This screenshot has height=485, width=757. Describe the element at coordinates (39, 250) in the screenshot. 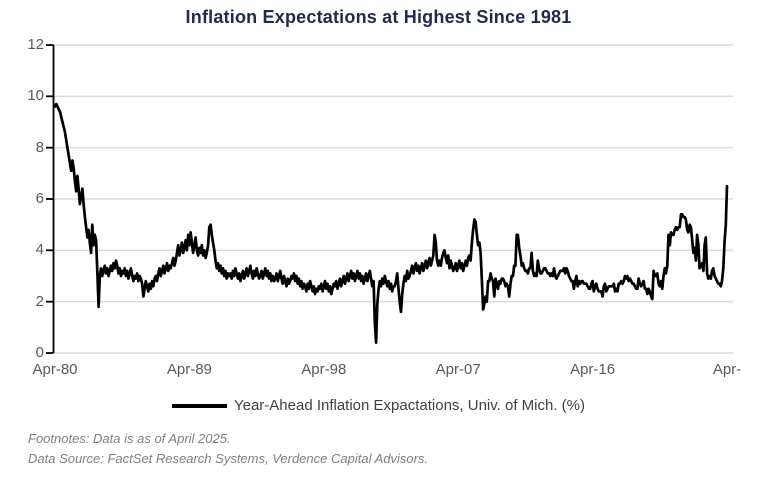

I see `y-tick-label: 4` at that location.